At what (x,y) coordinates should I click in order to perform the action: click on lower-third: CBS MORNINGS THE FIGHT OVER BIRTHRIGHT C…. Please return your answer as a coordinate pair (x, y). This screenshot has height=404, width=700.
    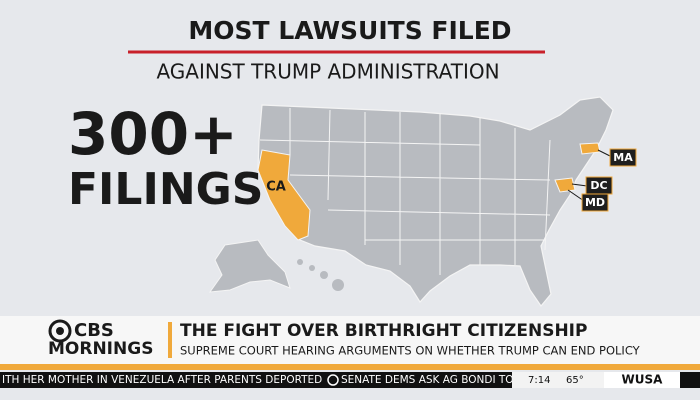
    Looking at the image, I should click on (350, 343).